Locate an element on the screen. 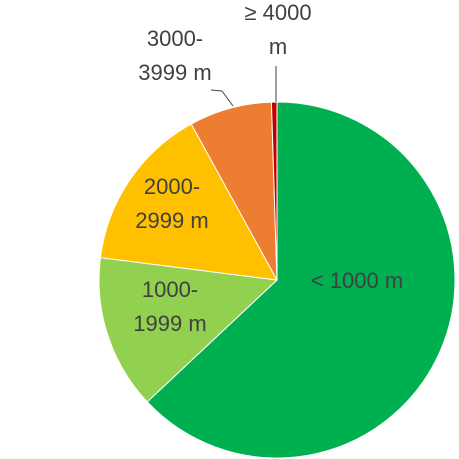 The image size is (459, 459). slice-label: ≥ 4000 m is located at coordinates (278, 29).